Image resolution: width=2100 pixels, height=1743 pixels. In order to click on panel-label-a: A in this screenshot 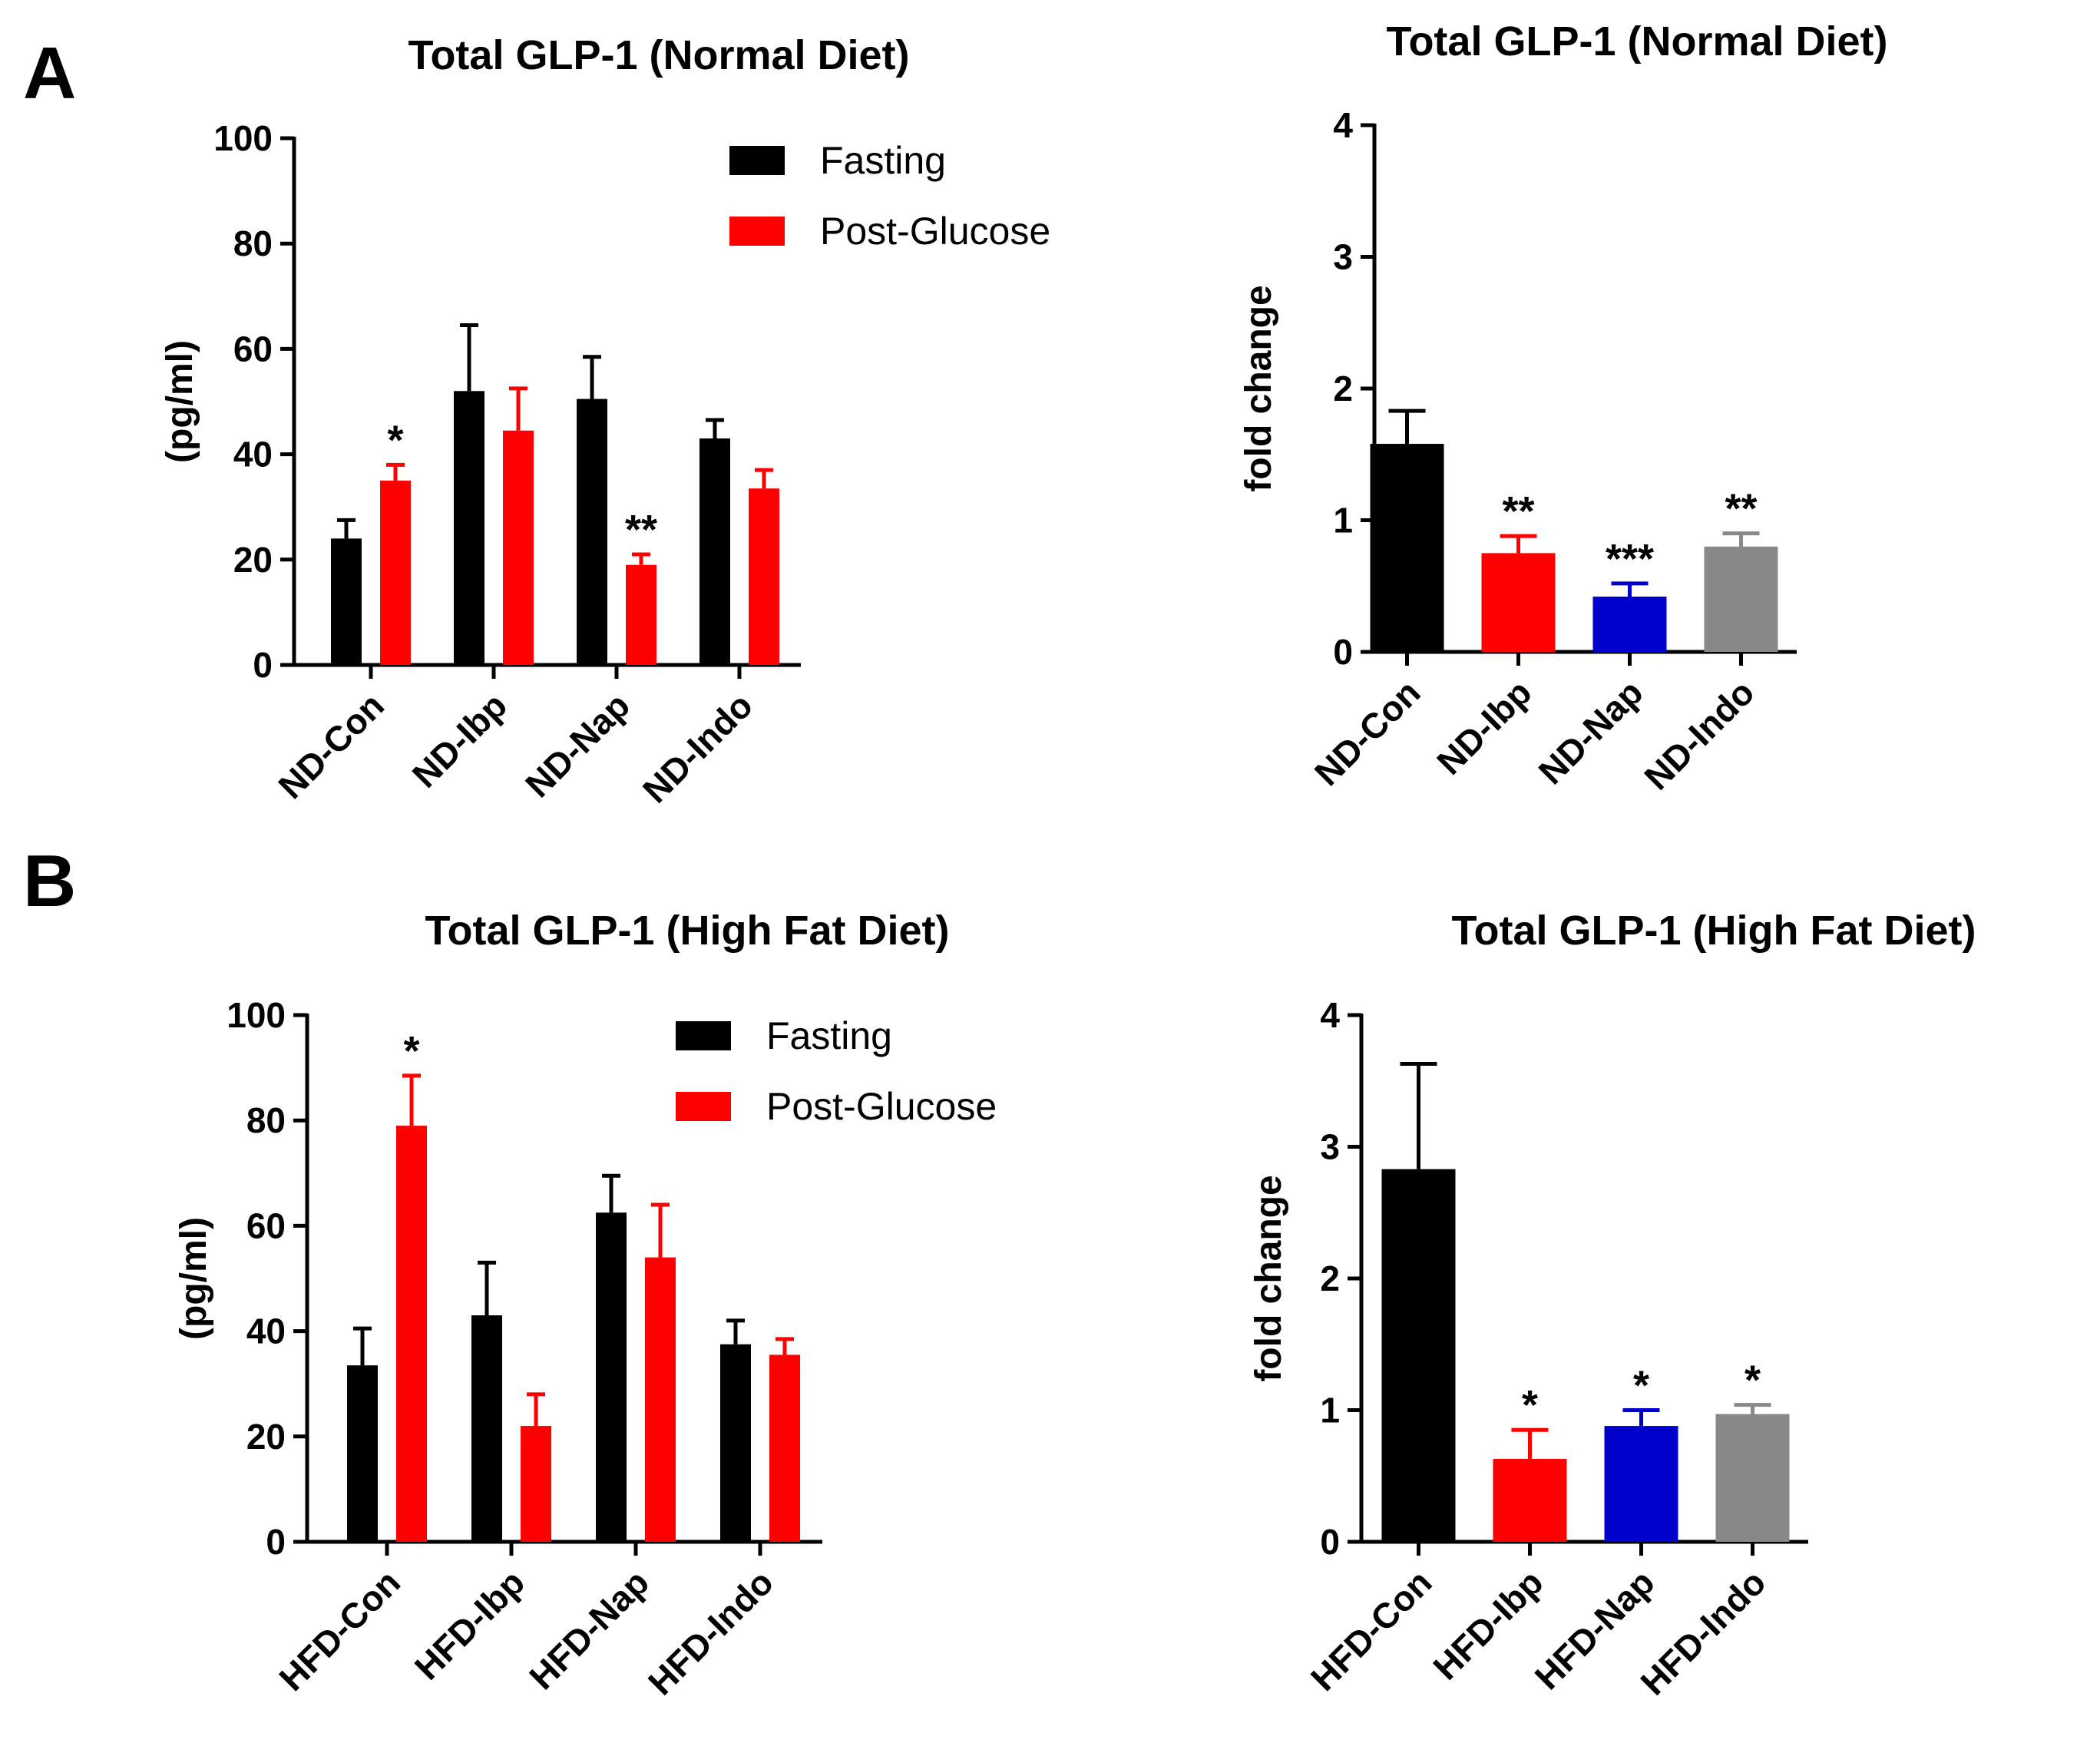, I will do `click(49, 73)`.